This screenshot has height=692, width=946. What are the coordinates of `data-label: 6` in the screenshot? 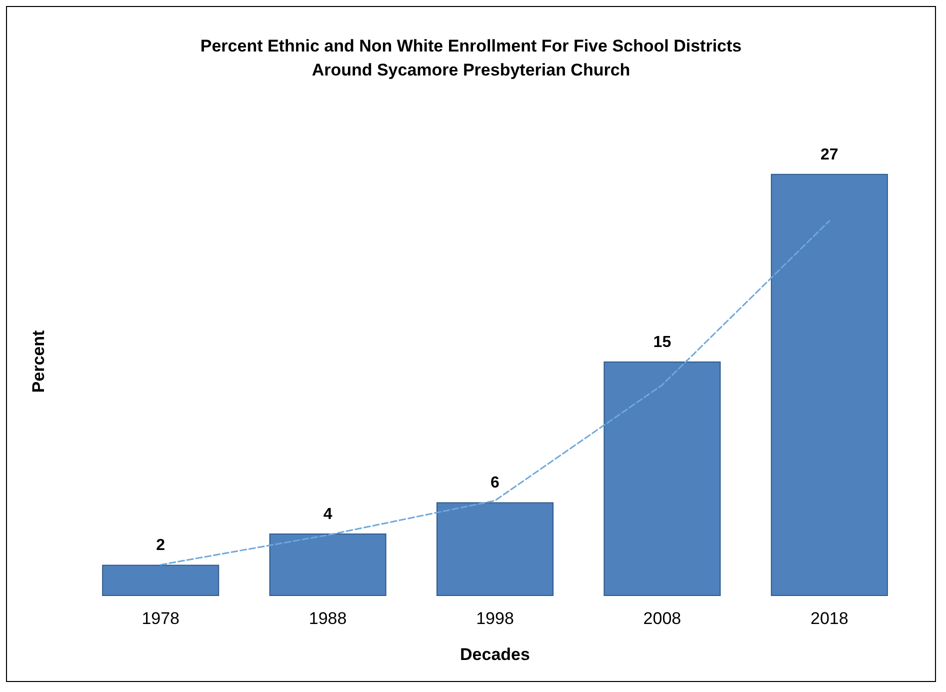 It's located at (495, 483).